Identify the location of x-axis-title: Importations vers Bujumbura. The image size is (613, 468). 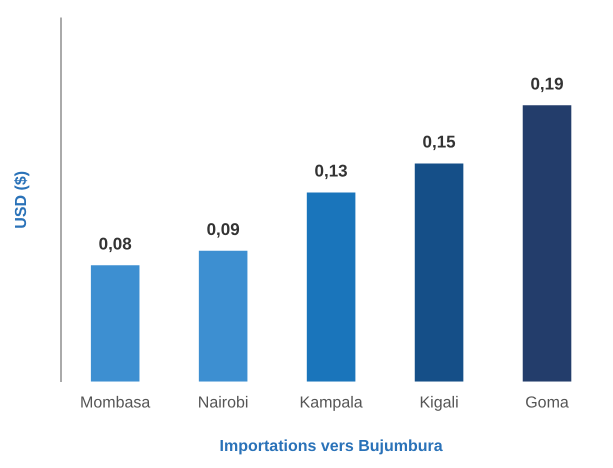
(331, 446).